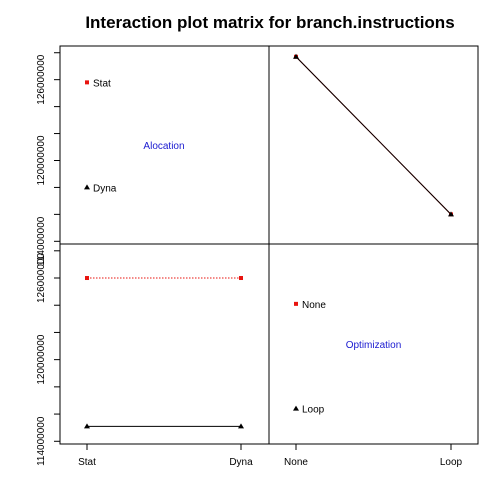  I want to click on y-axis-top: 114000000 120000000 126000000, so click(48, 159).